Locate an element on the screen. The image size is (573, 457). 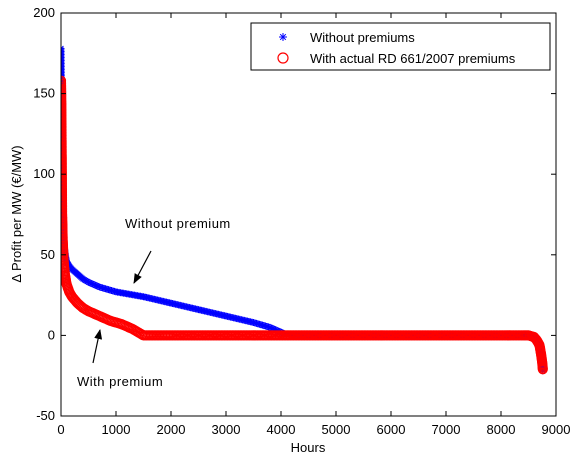
x-tick-label: 6000 is located at coordinates (391, 429).